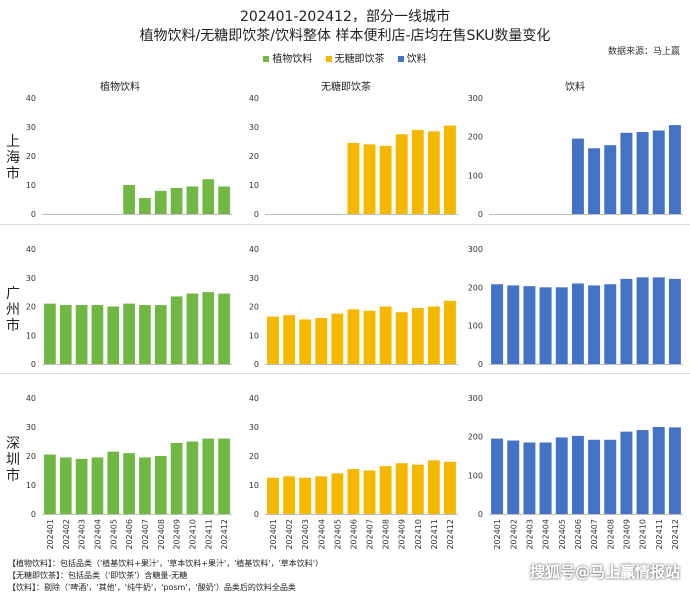 This screenshot has height=594, width=690. What do you see at coordinates (345, 17) in the screenshot?
I see `chart-title-line1: 202401-202412，部分一线城市` at bounding box center [345, 17].